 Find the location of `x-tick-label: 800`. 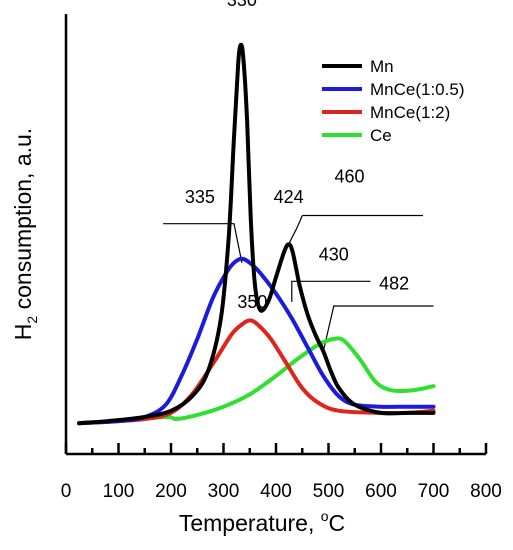

x-tick-label: 800 is located at coordinates (486, 491).